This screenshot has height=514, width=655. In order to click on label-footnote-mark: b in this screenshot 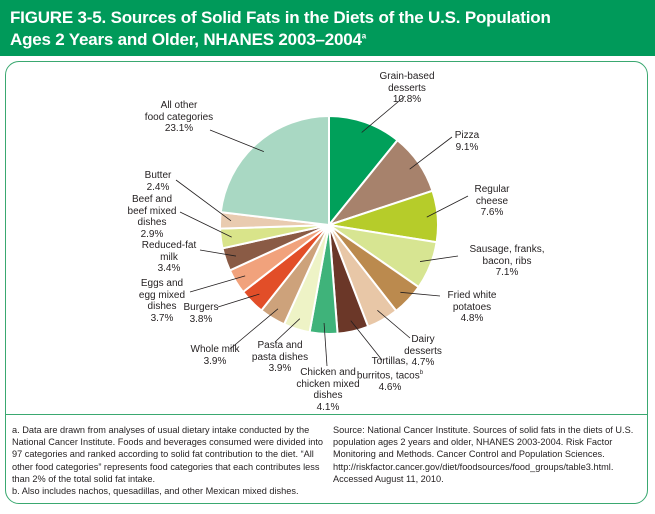, I will do `click(421, 372)`.